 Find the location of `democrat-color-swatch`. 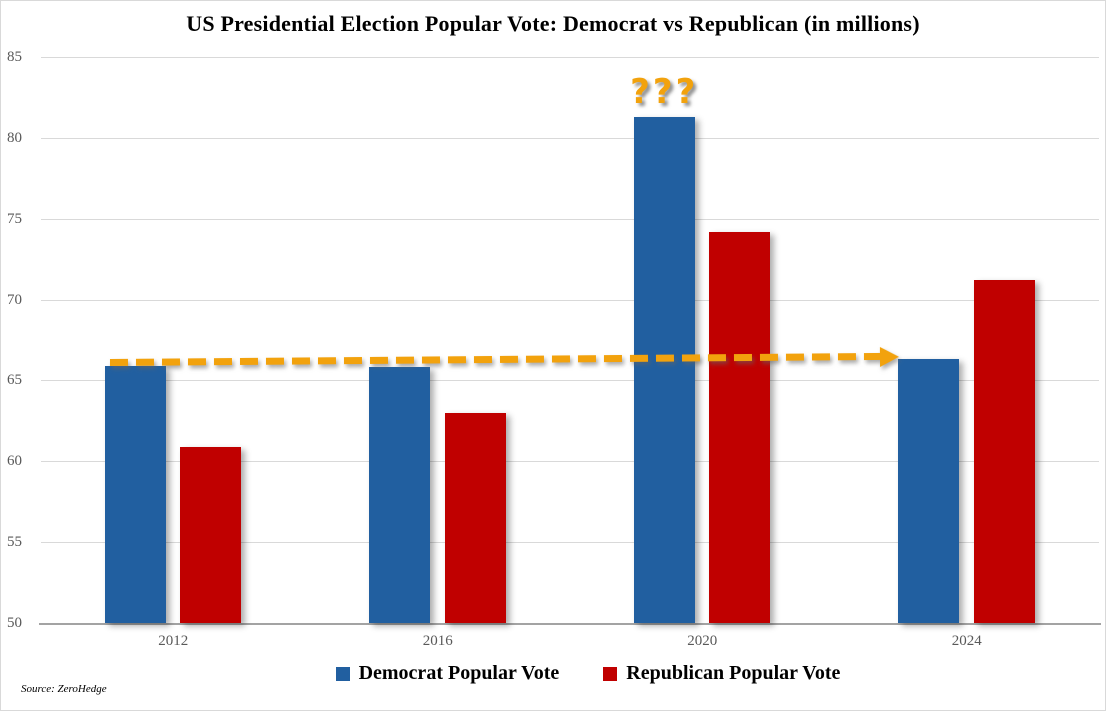

democrat-color-swatch is located at coordinates (342, 673).